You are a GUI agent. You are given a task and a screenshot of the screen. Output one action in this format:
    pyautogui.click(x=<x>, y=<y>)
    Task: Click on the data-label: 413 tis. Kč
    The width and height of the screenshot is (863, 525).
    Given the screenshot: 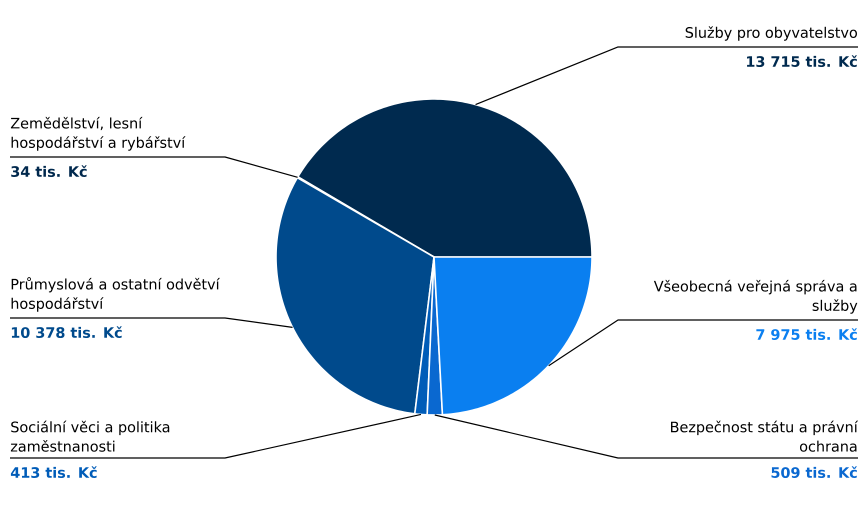 What is the action you would take?
    pyautogui.click(x=53, y=472)
    